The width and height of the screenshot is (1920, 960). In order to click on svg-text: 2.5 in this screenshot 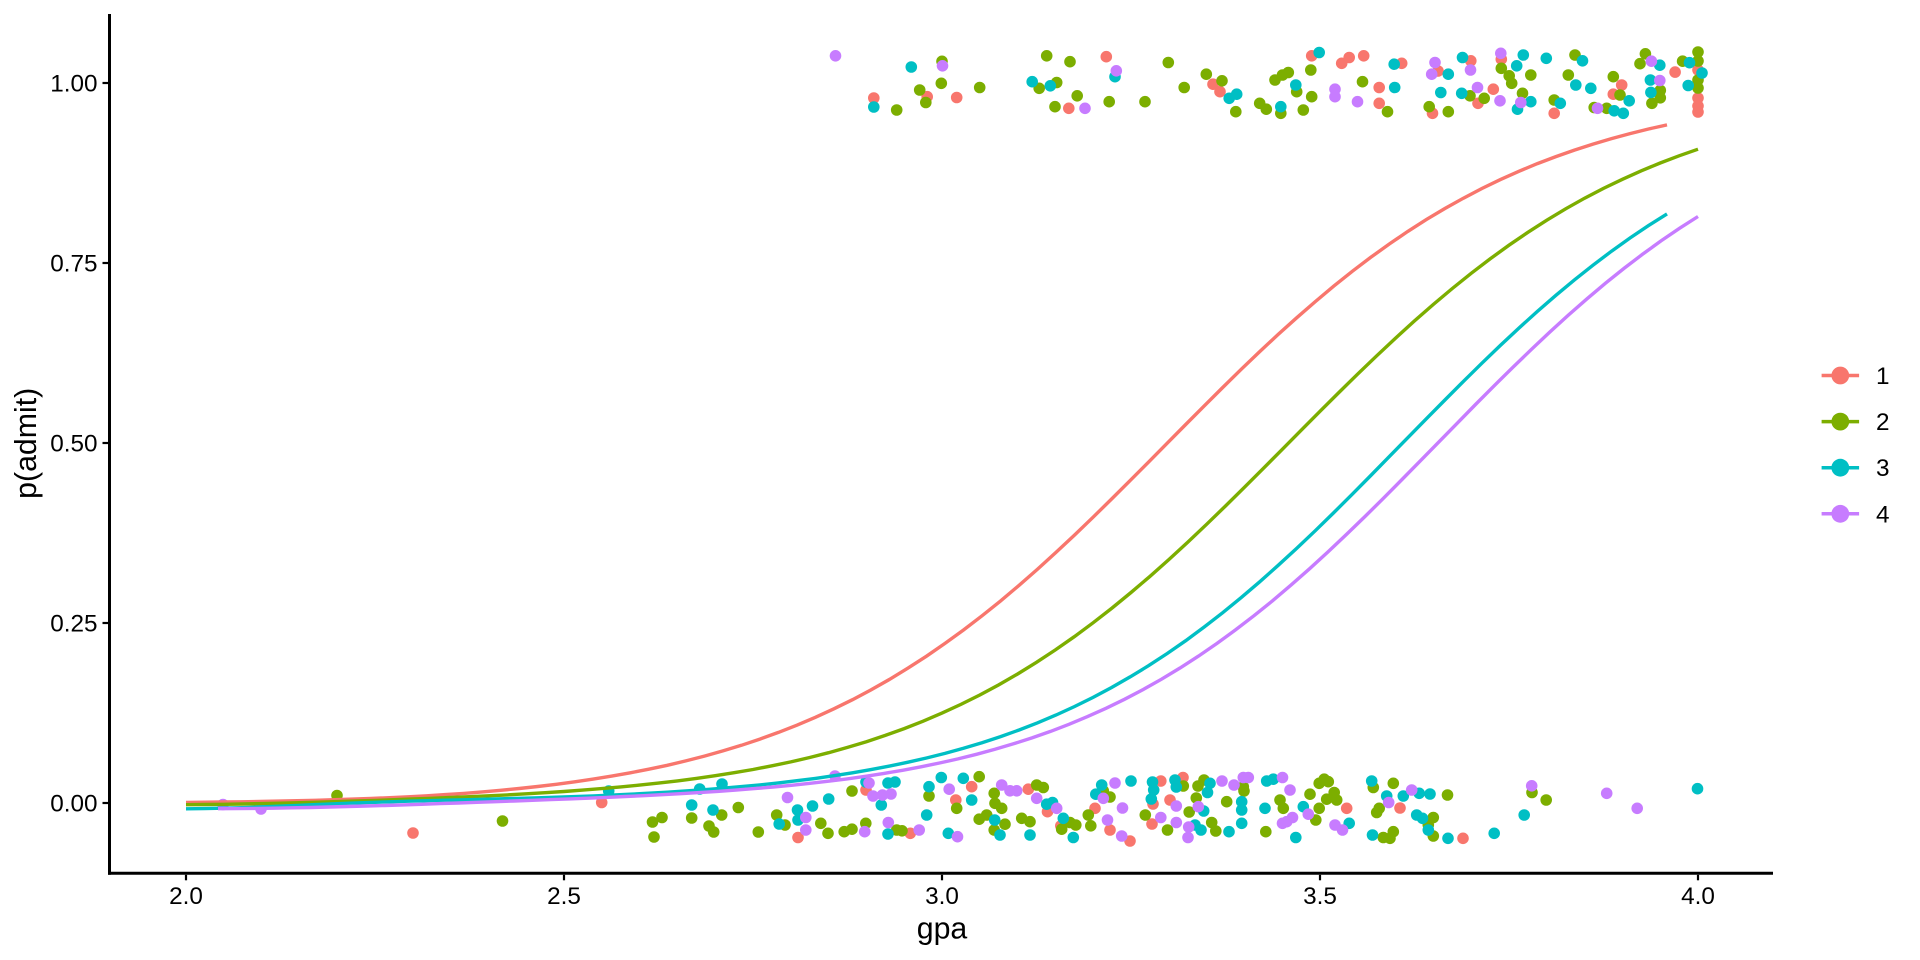, I will do `click(564, 896)`.